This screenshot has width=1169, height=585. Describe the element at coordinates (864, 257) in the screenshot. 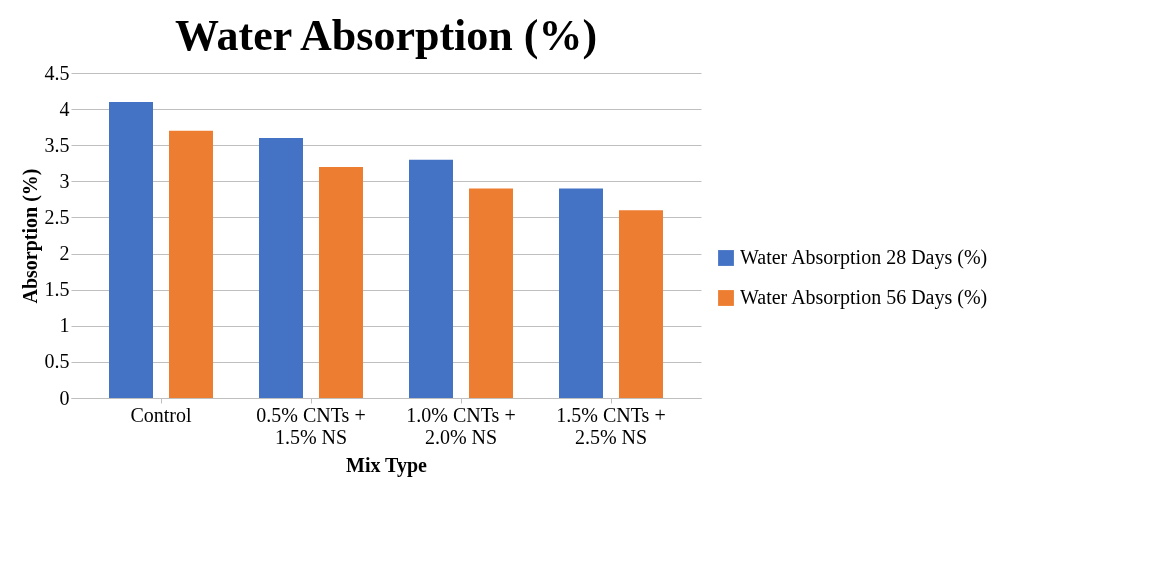

I see `legend-label: Water Absorption 28 Days (%)` at that location.